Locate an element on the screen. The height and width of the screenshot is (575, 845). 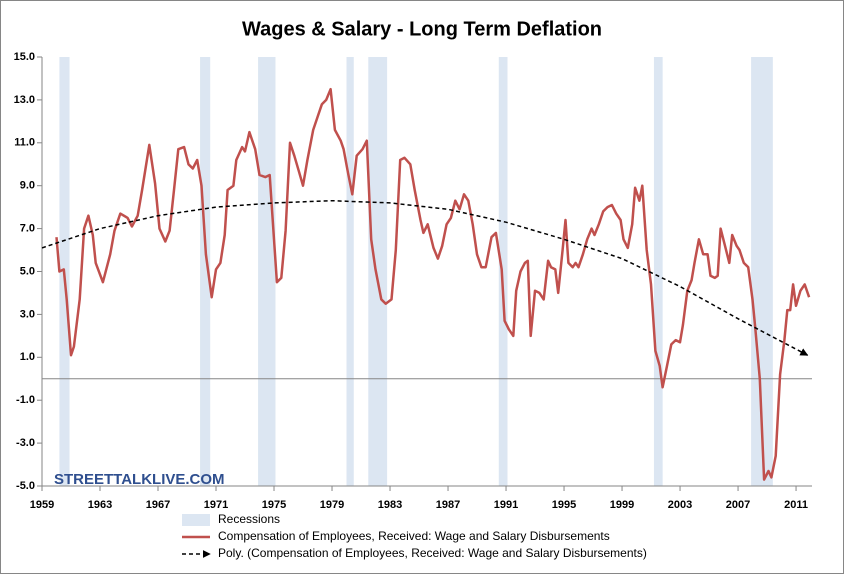
legend-swatch is located at coordinates (196, 520).